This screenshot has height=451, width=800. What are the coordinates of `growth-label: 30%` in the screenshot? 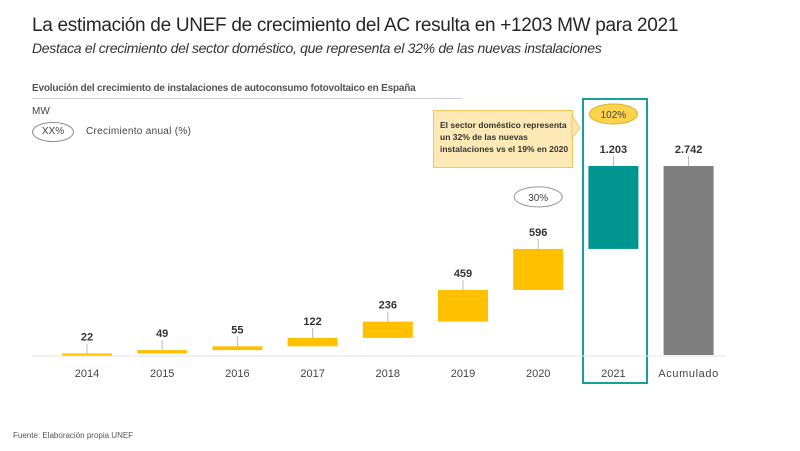 It's located at (538, 198).